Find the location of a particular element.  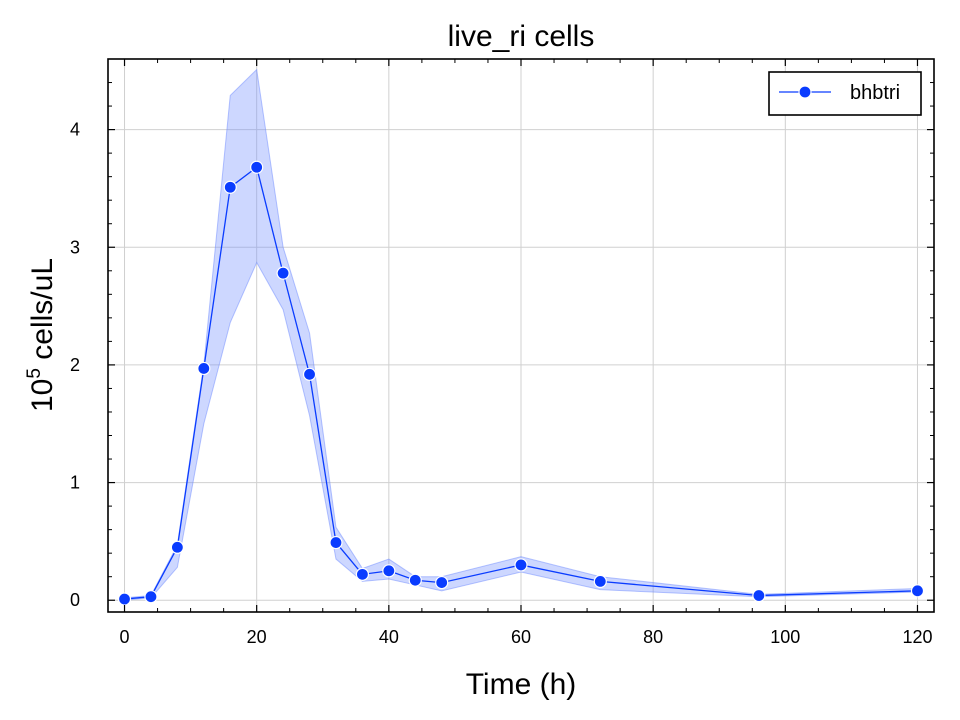

legend: bhbtri is located at coordinates (845, 93).